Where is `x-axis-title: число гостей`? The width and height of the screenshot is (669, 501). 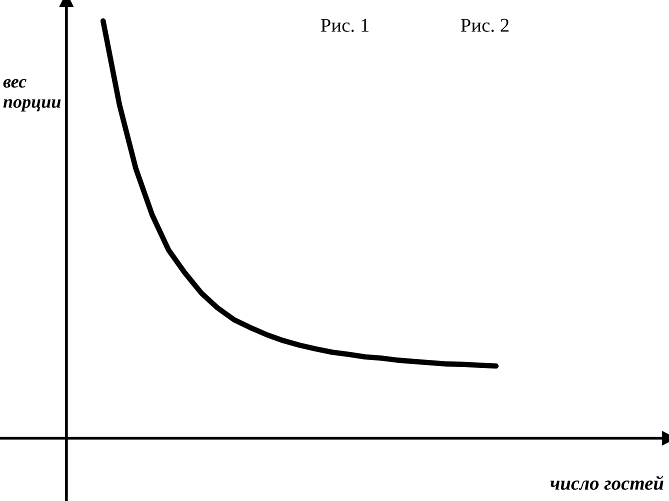
x-axis-title: число гостей is located at coordinates (607, 483).